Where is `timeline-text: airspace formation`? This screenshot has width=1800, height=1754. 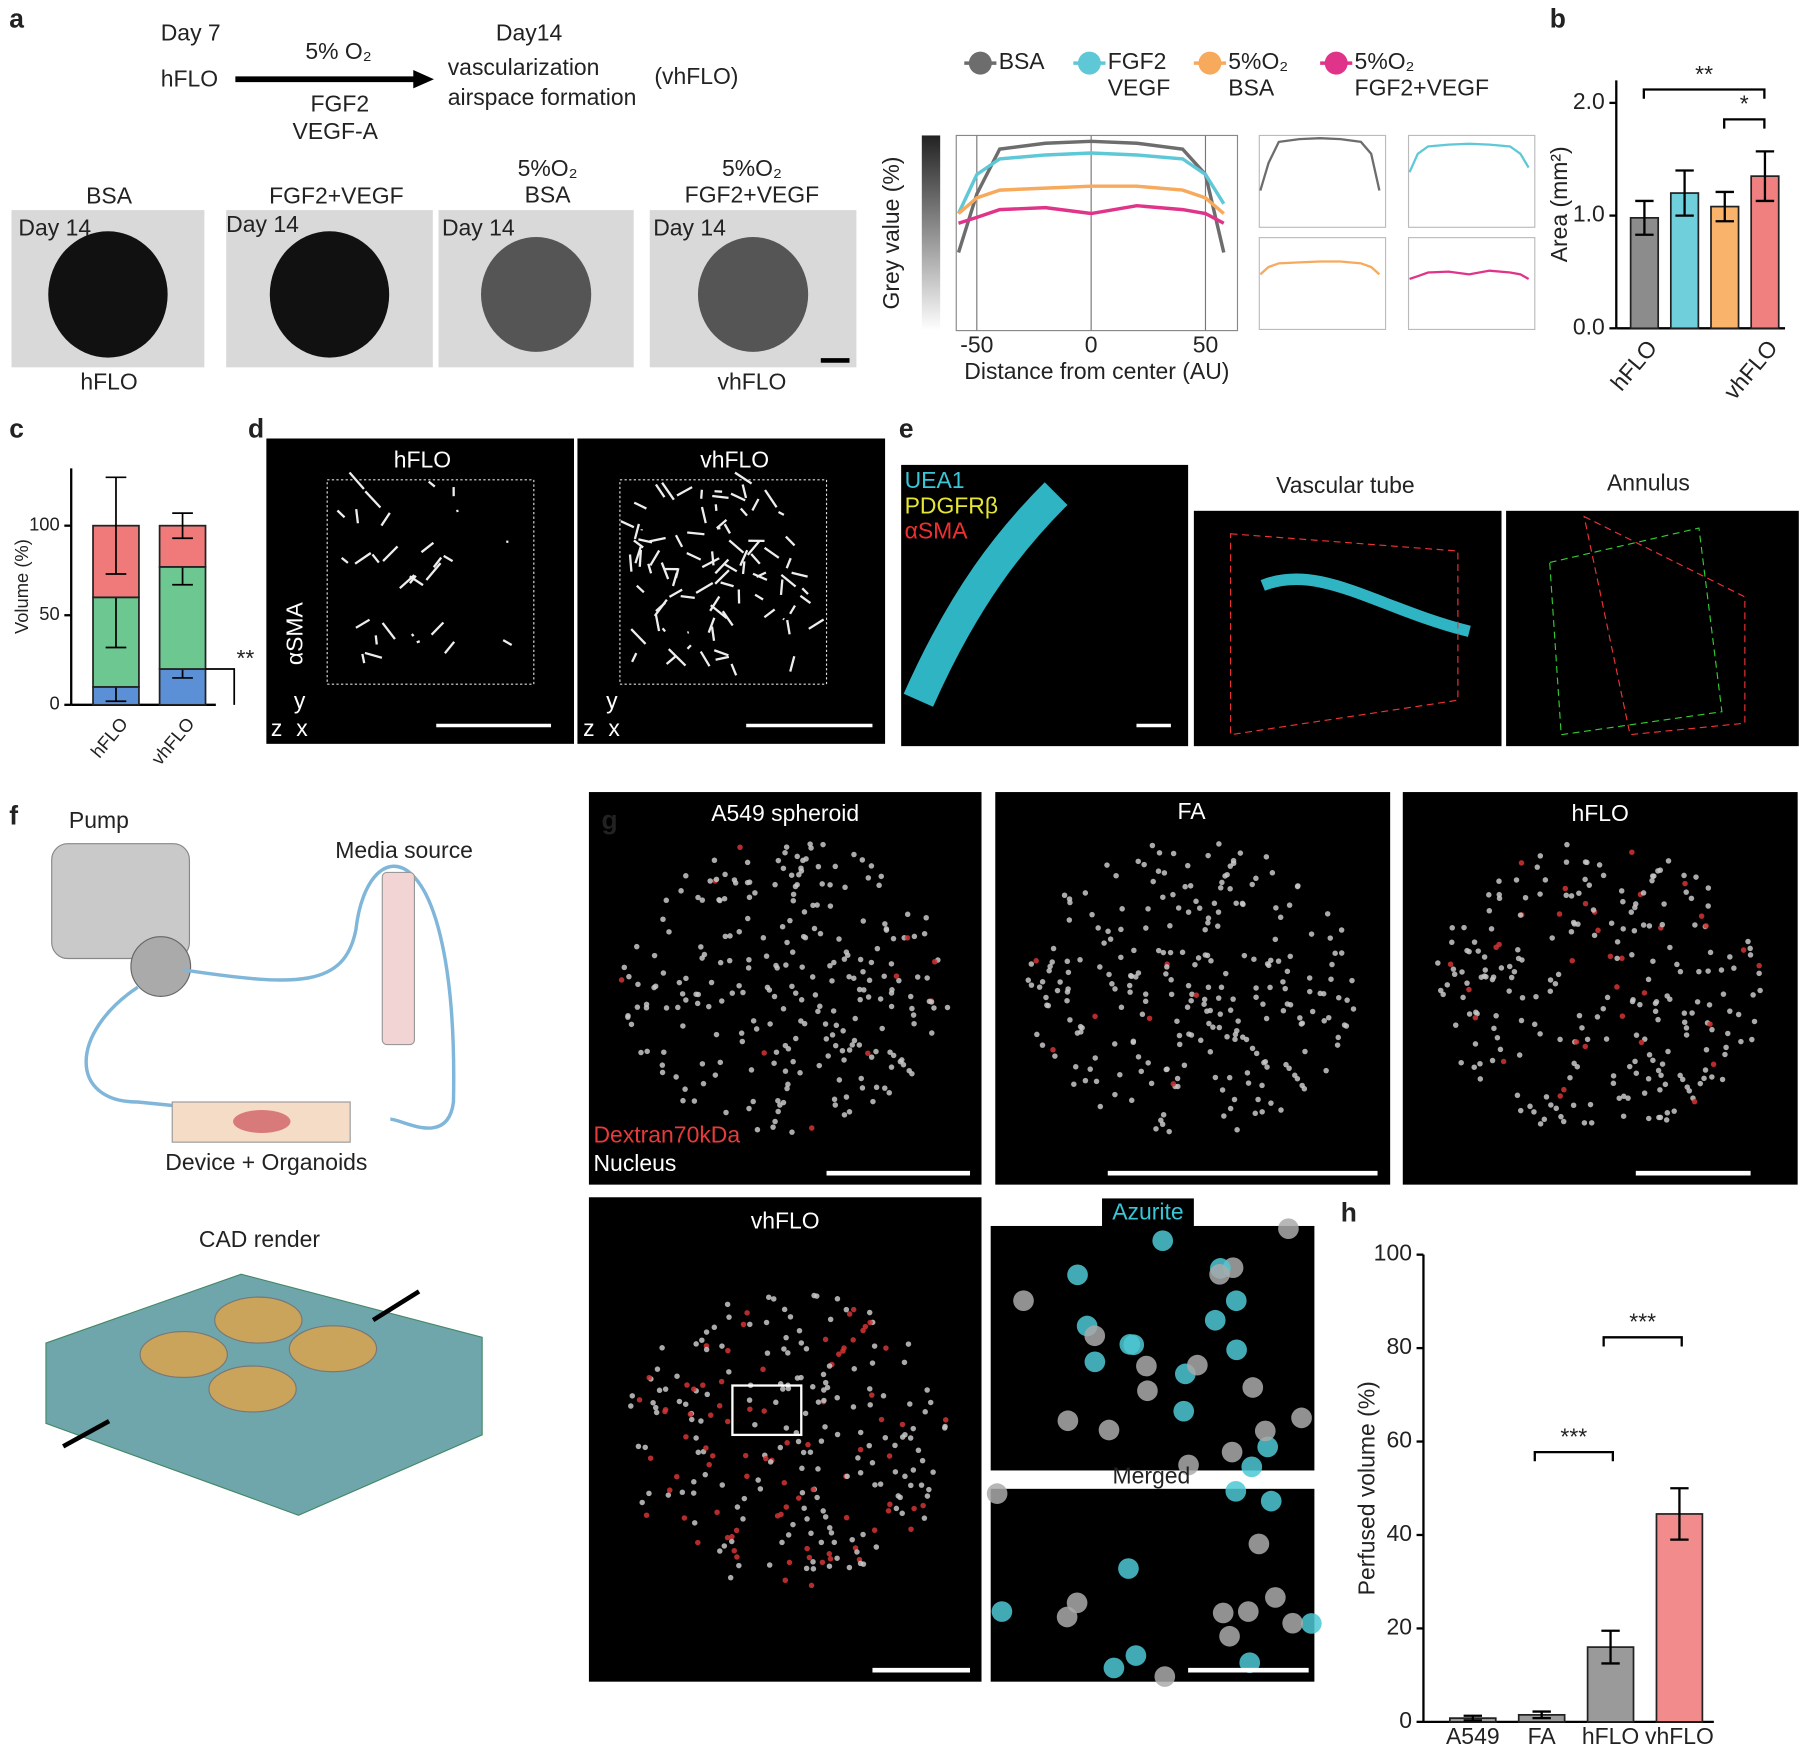 timeline-text: airspace formation is located at coordinates (542, 97).